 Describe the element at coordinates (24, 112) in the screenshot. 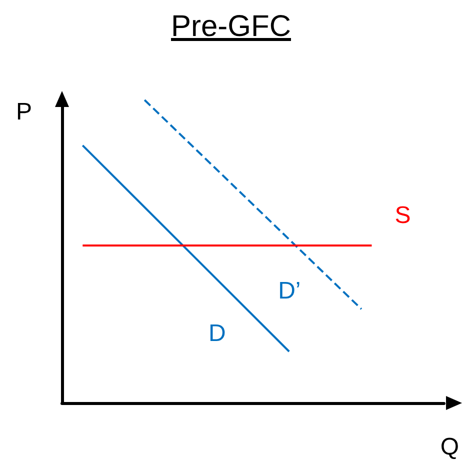

I see `y-axis-title: P` at that location.